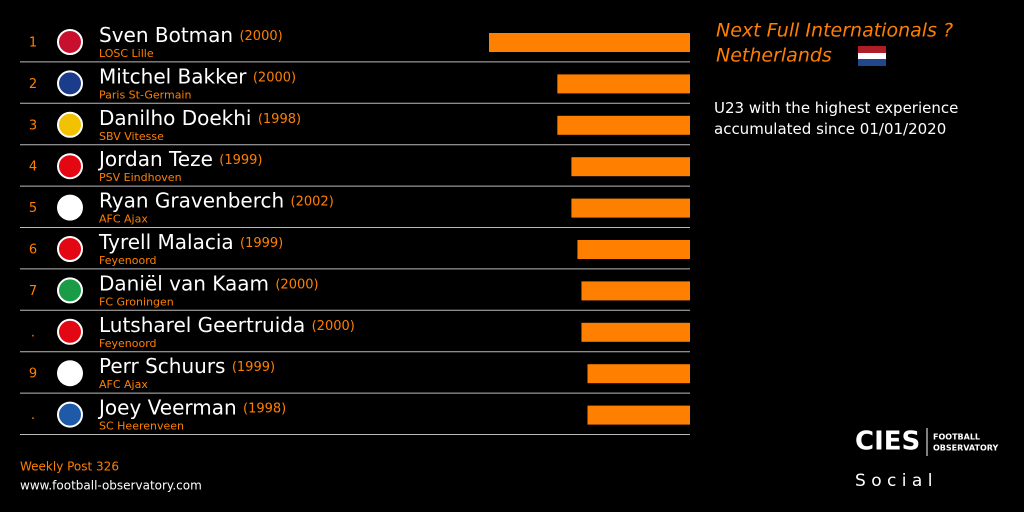 The height and width of the screenshot is (512, 1024). I want to click on player-name: Ryan Gravenberch (2002), so click(216, 200).